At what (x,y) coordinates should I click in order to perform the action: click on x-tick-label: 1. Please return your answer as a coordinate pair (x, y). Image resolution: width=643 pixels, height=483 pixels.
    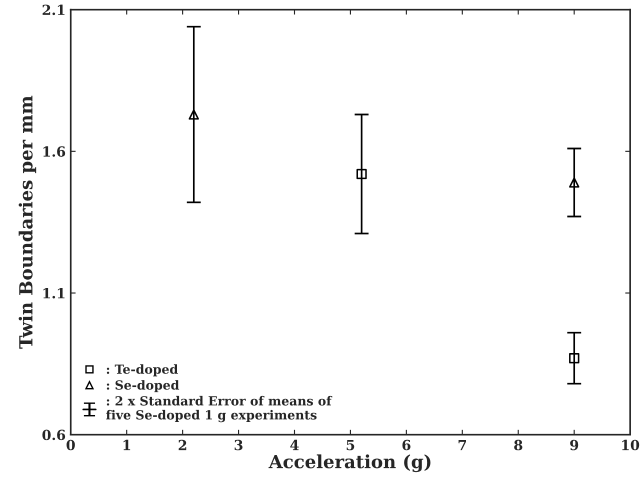
    Looking at the image, I should click on (127, 445).